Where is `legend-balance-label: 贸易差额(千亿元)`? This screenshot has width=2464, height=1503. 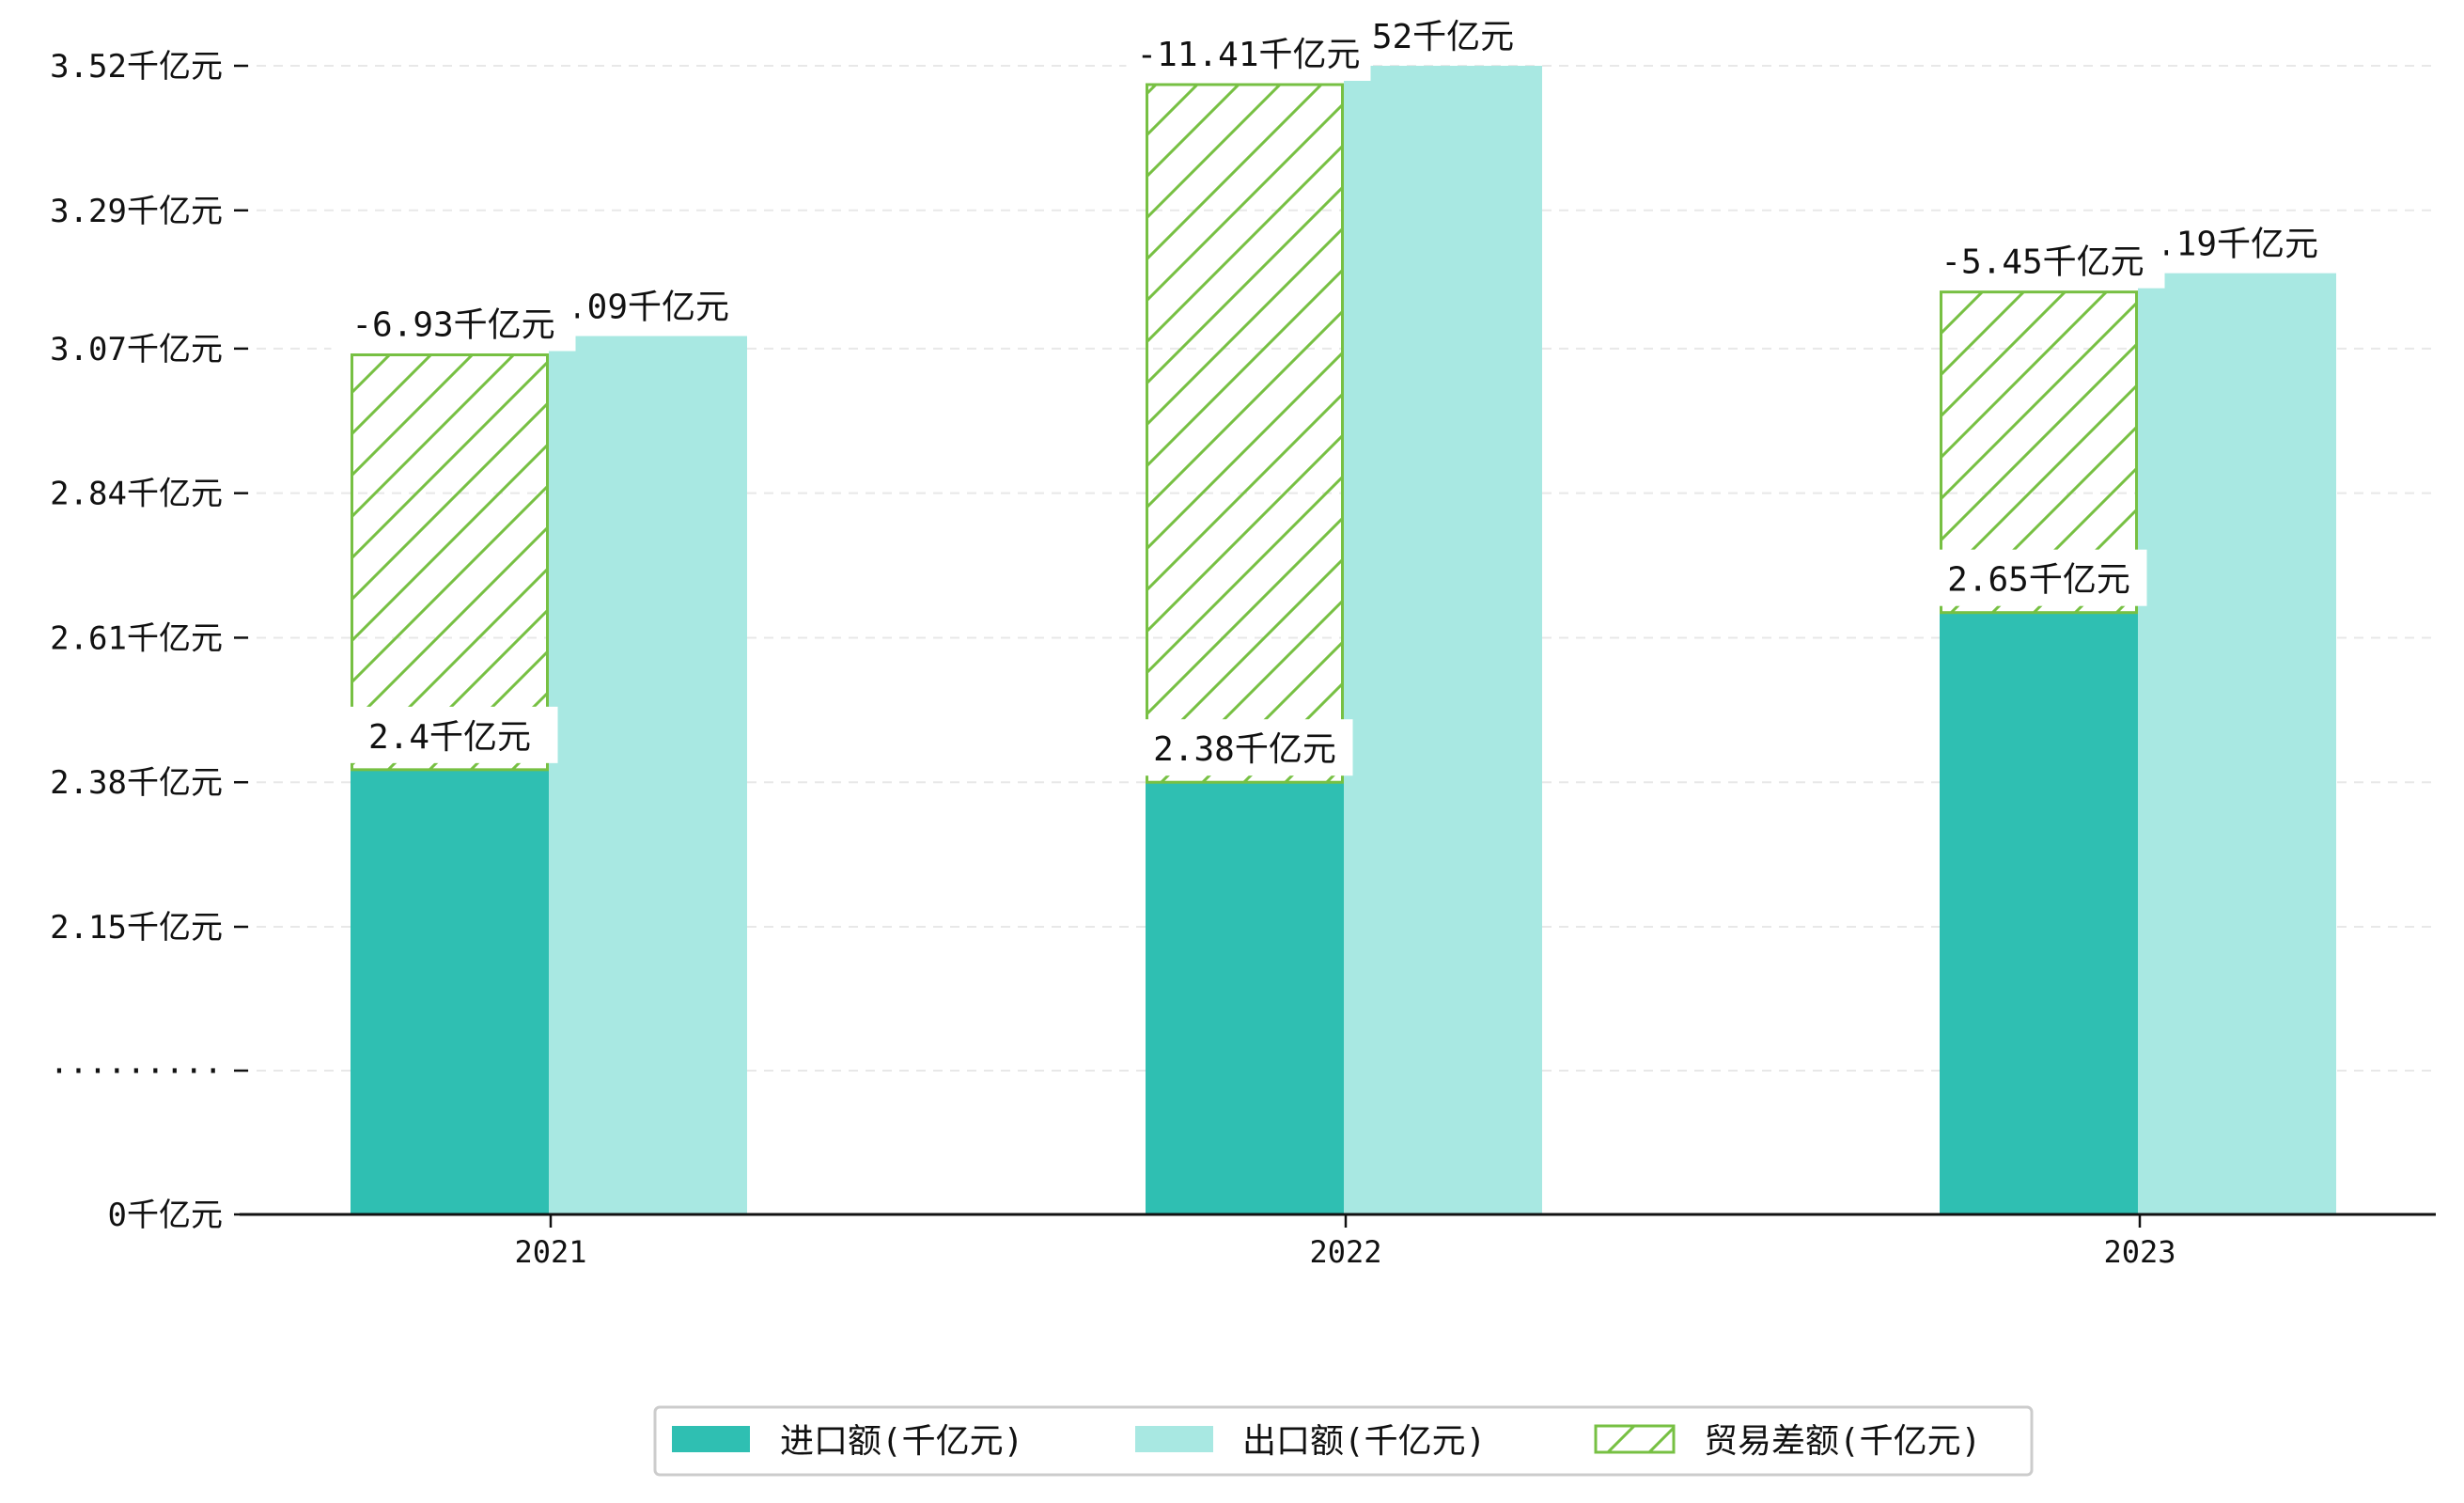
legend-balance-label: 贸易差额(千亿元) is located at coordinates (1842, 1441).